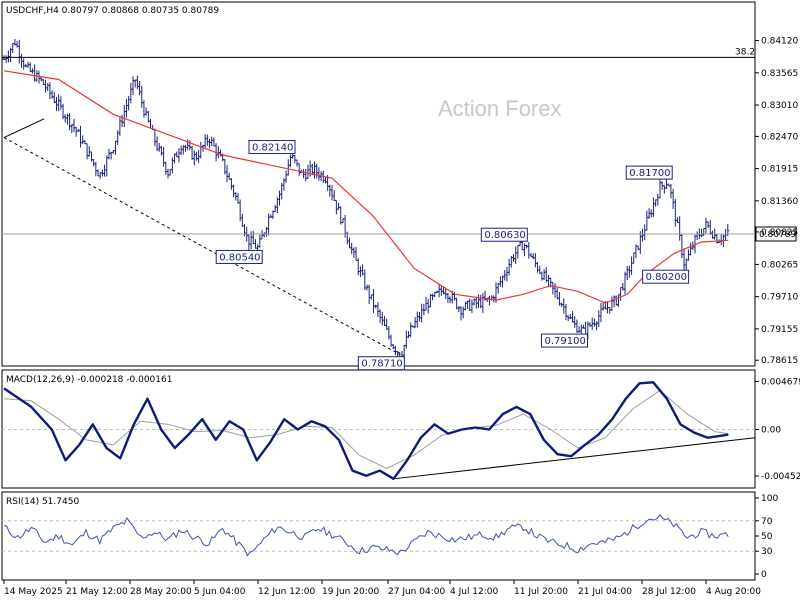 The image size is (800, 603). What do you see at coordinates (541, 592) in the screenshot?
I see `time-tick-label: 11 Jul 20:00` at bounding box center [541, 592].